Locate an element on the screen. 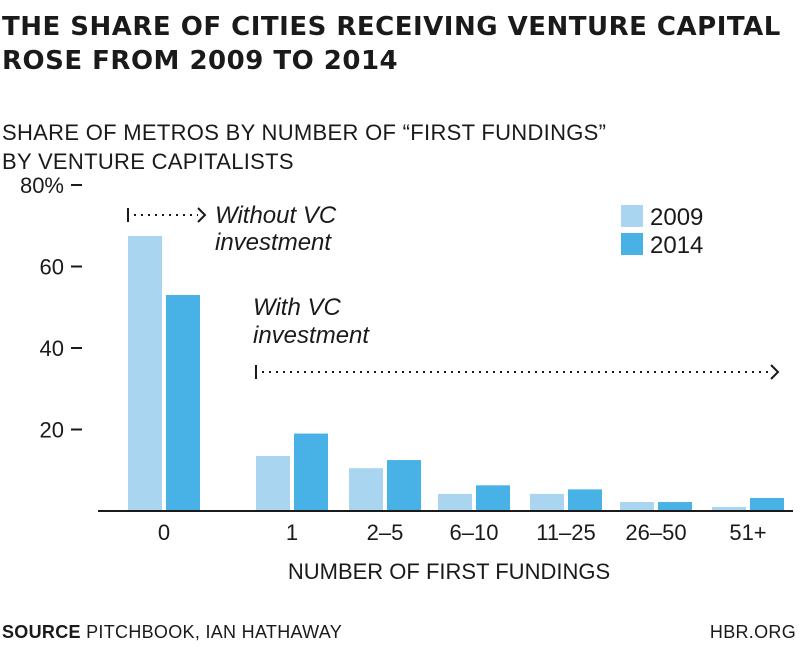 The image size is (800, 650). annotation-without-vc-arrow-head is located at coordinates (202, 215).